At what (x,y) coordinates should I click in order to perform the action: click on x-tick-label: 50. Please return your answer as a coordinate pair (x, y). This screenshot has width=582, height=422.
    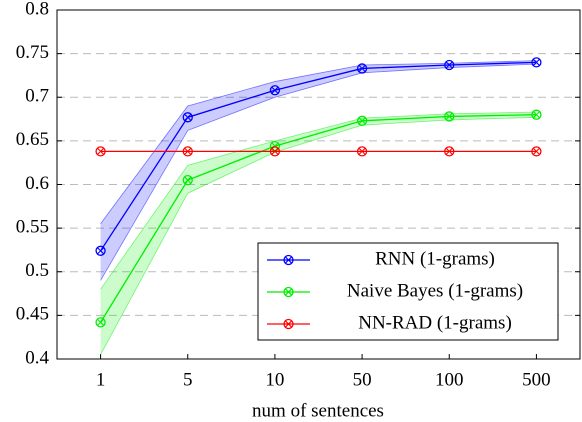
    Looking at the image, I should click on (362, 379).